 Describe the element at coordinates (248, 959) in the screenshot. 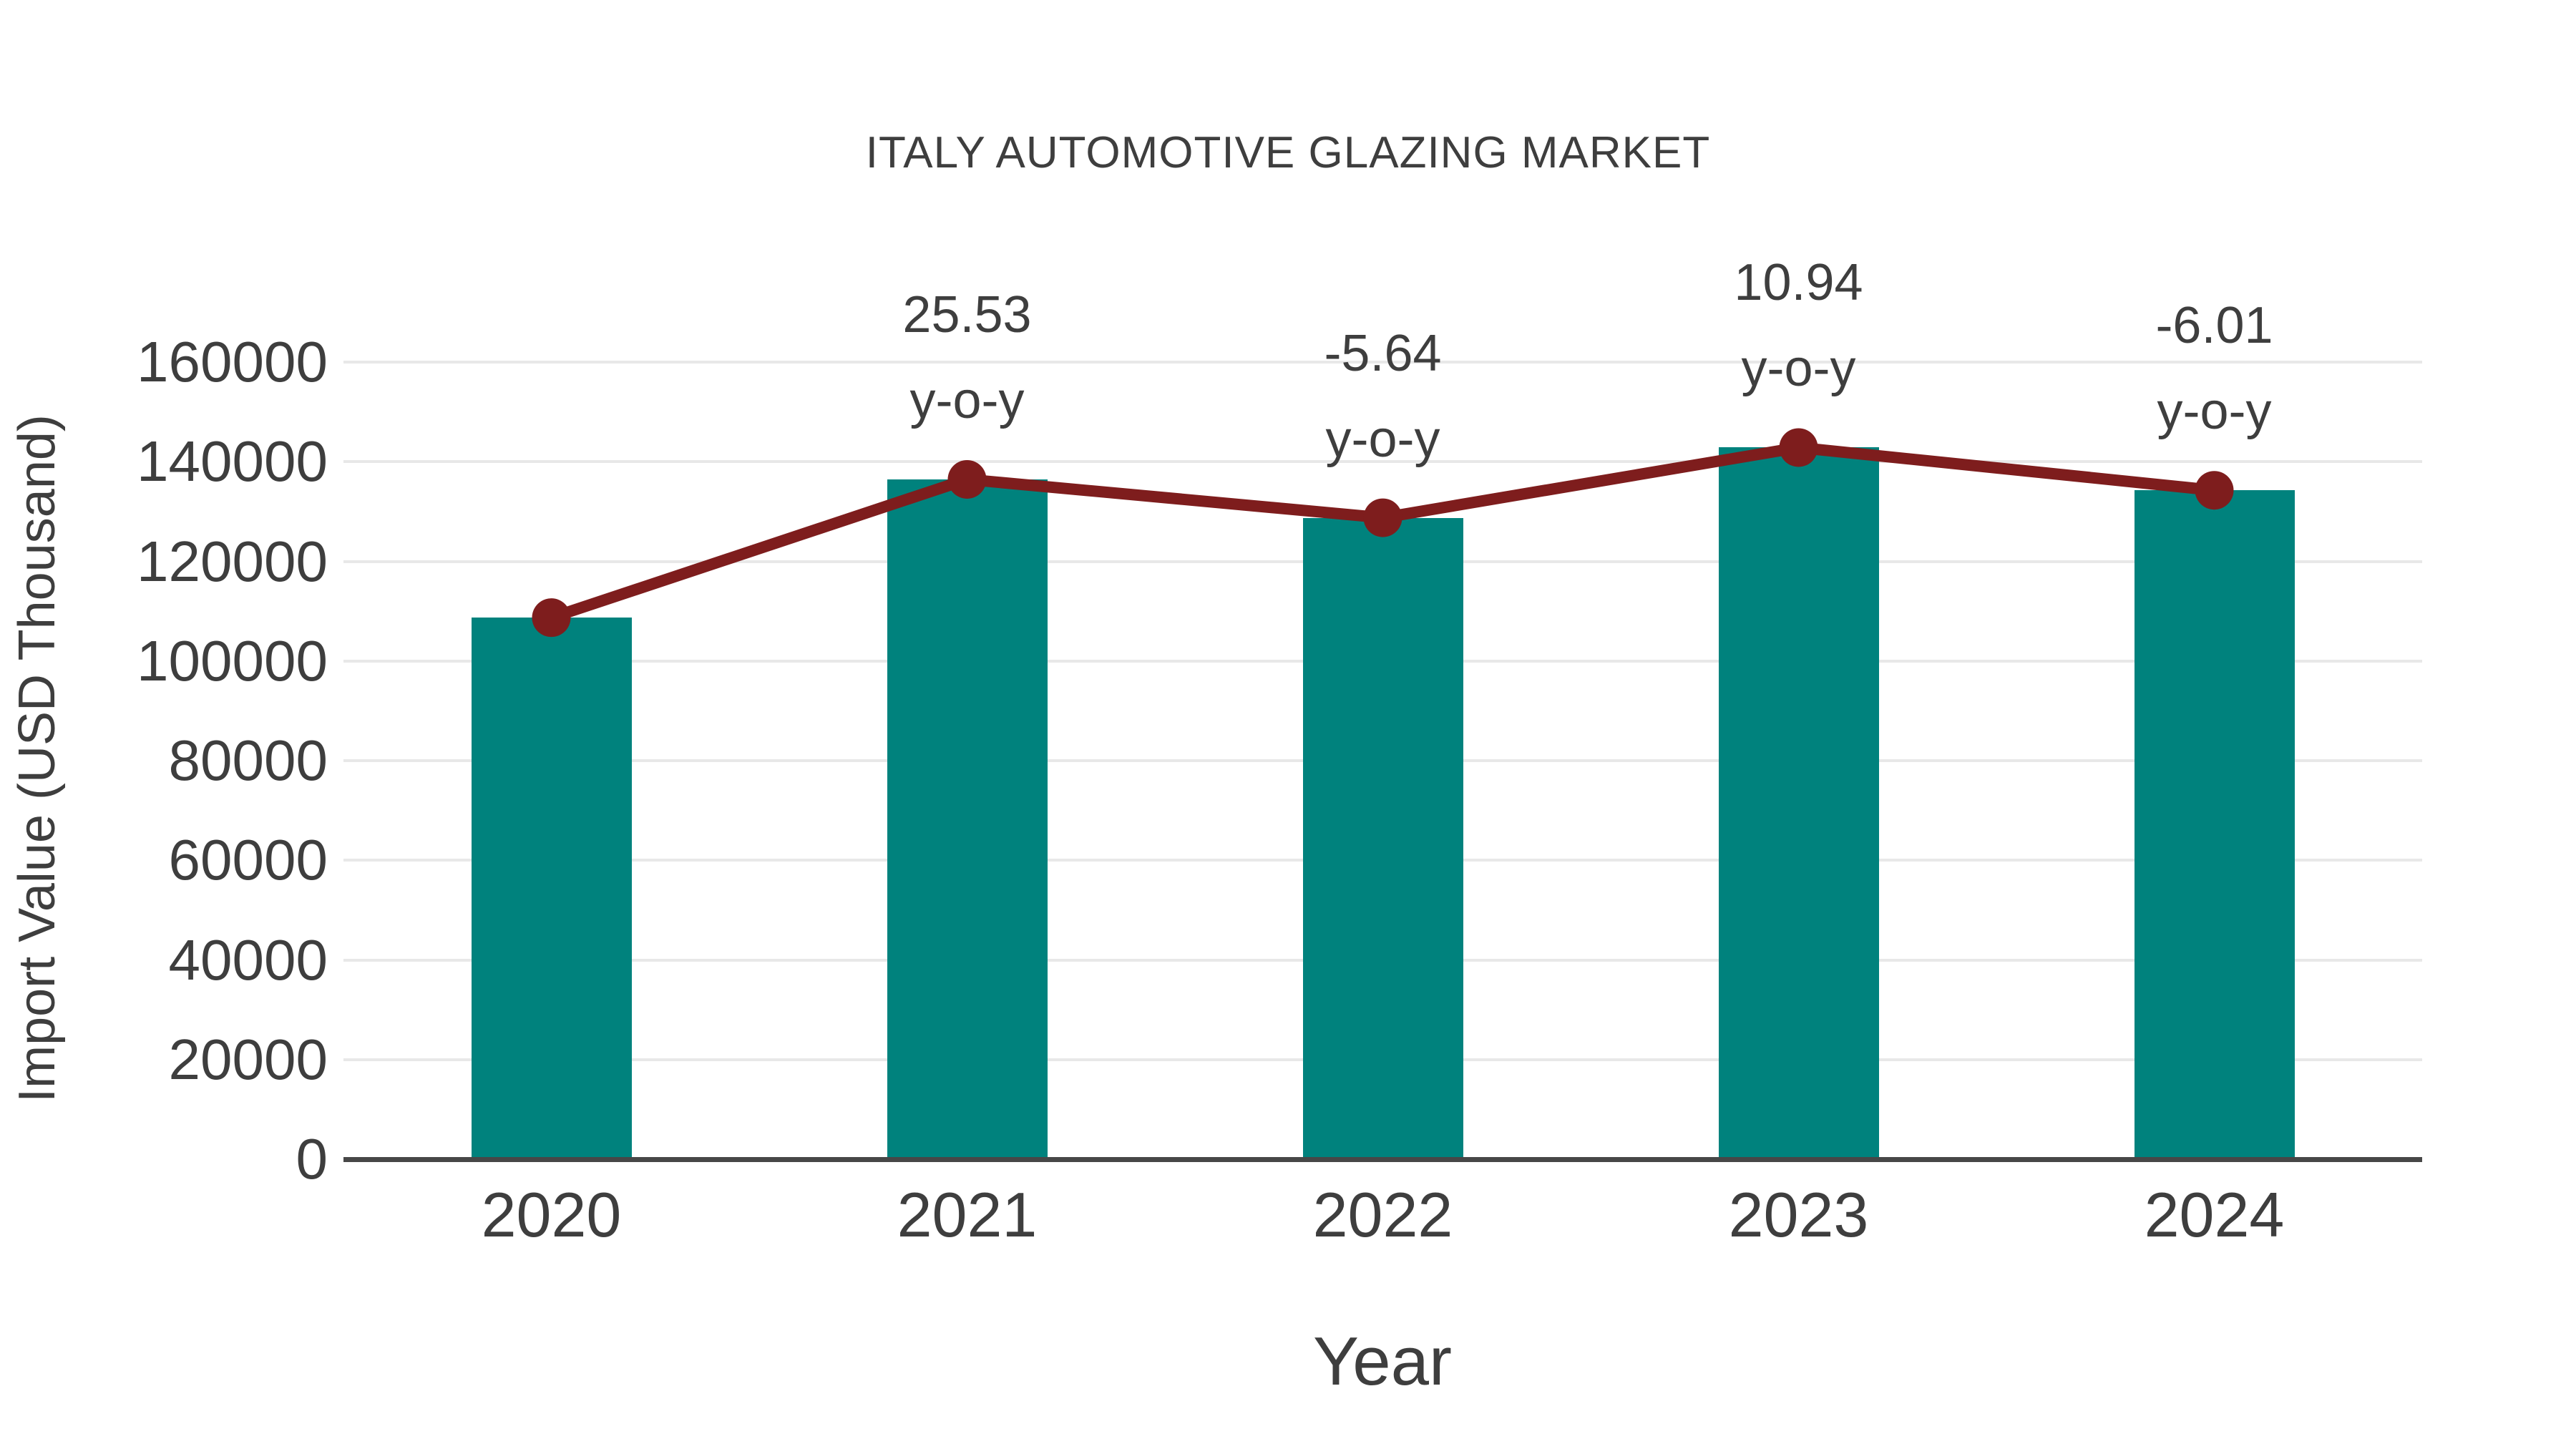

I see `y-tick-label: 40000` at that location.